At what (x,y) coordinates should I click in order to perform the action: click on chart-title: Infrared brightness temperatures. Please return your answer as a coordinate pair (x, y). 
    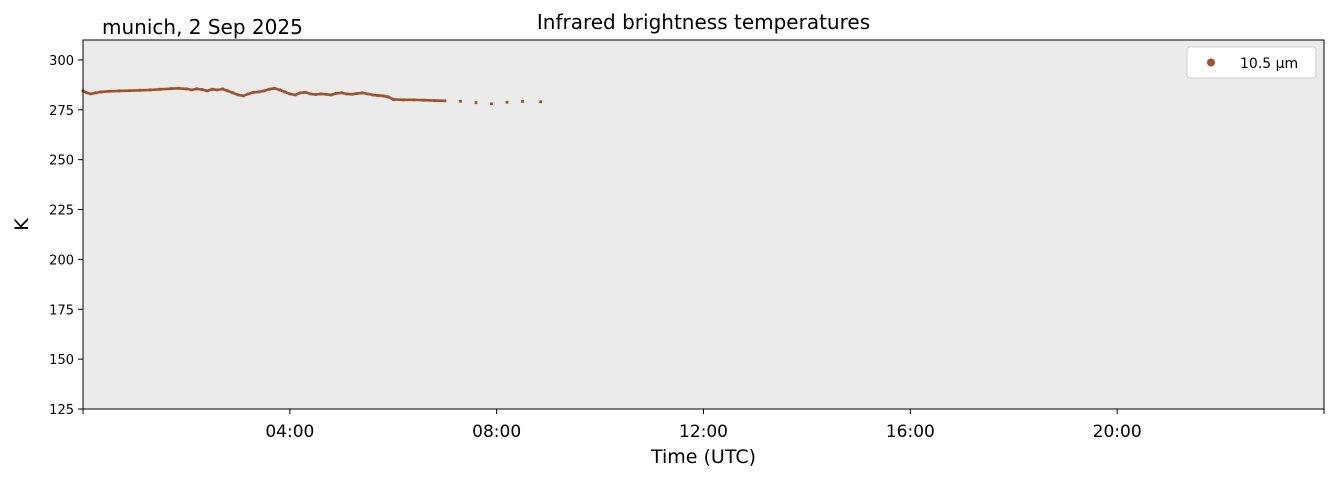
    Looking at the image, I should click on (703, 22).